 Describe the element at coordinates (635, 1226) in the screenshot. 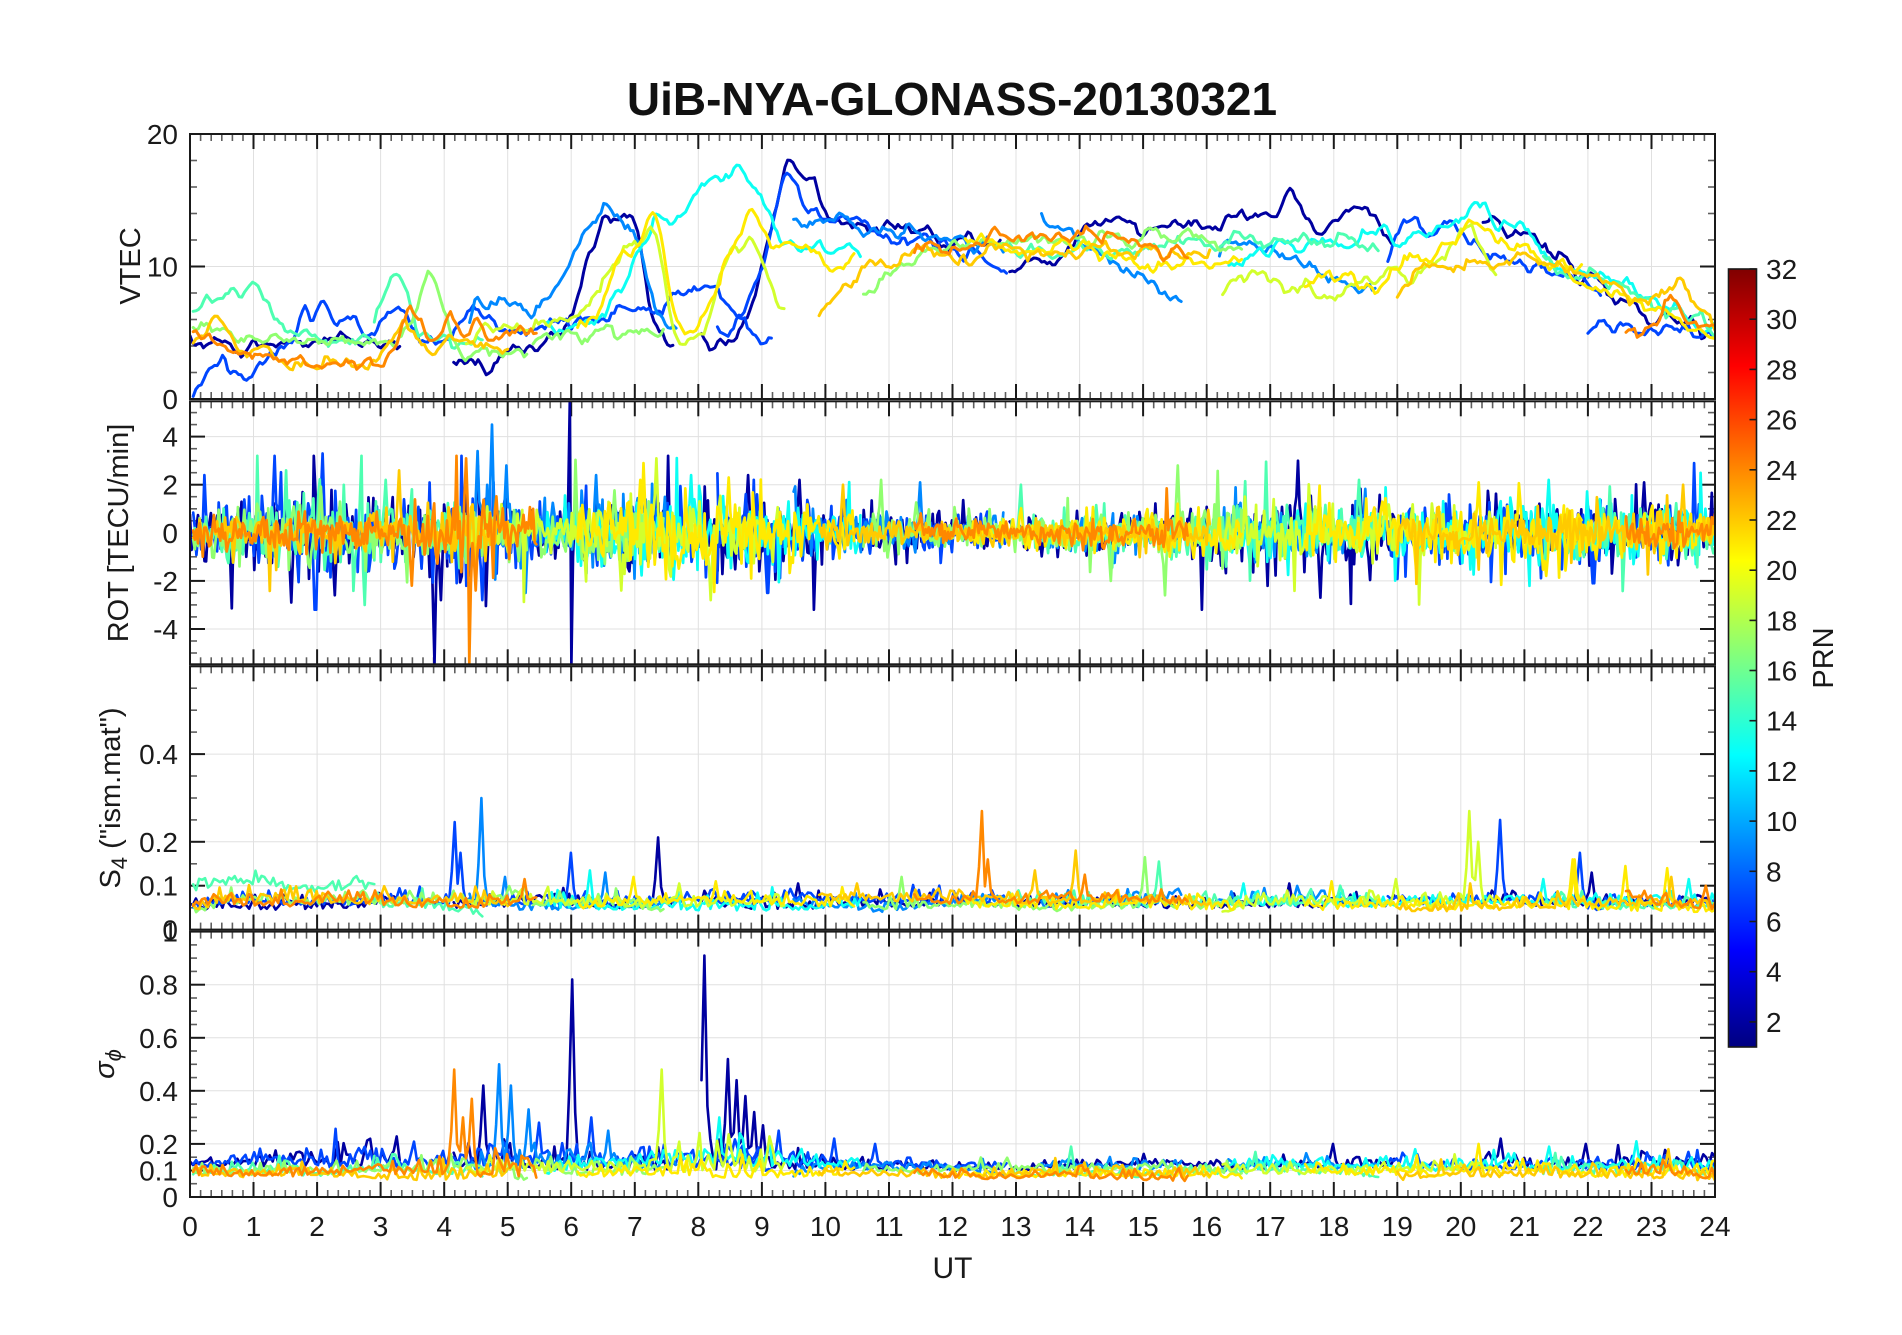

I see `svg-text: 7` at that location.